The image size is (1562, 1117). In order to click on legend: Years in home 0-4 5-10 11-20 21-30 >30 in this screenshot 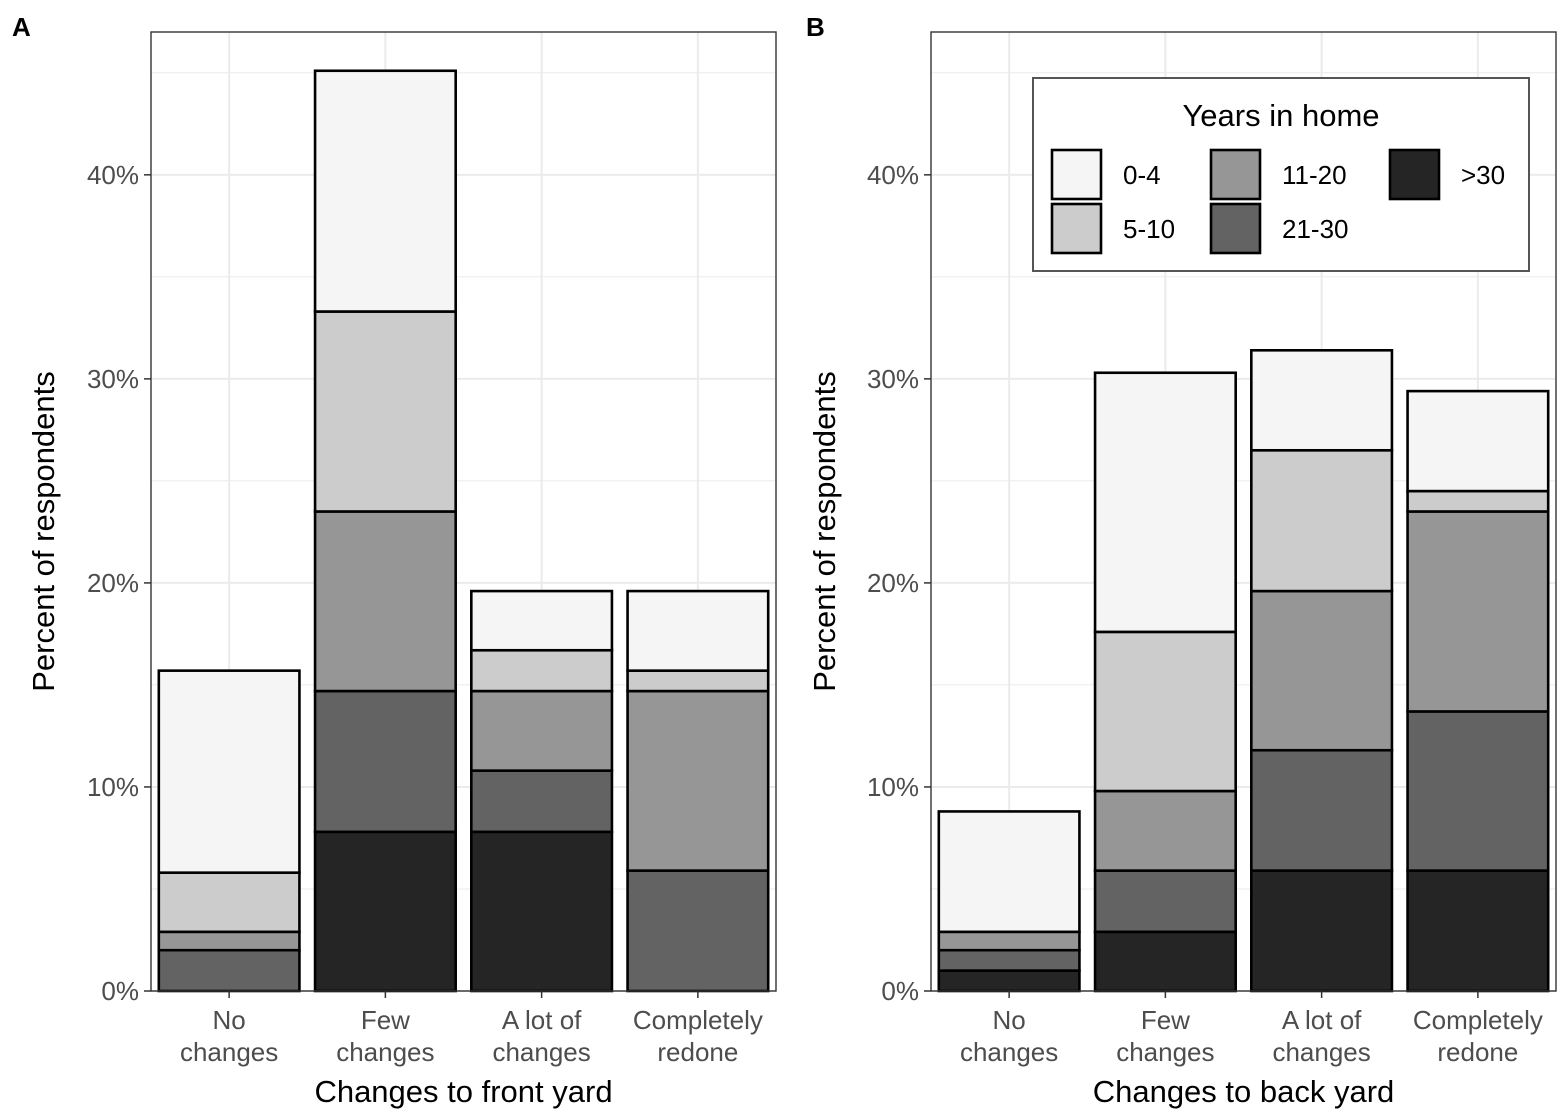, I will do `click(1281, 174)`.